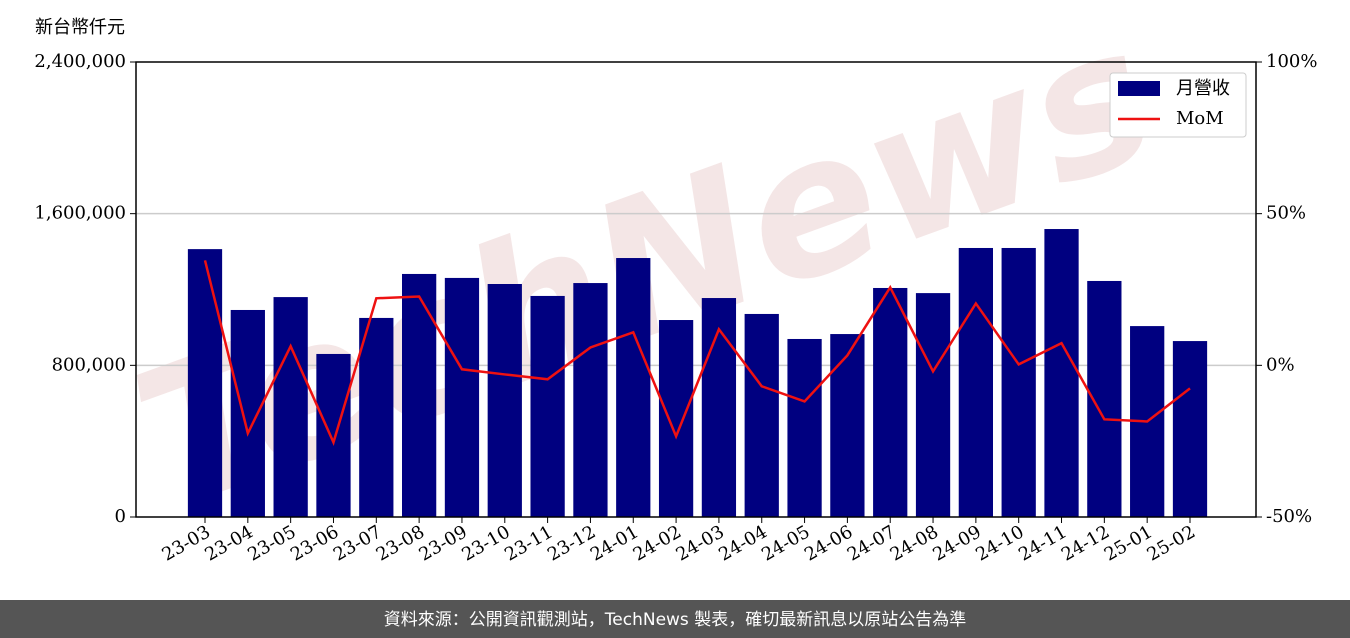 Image resolution: width=1350 pixels, height=638 pixels. What do you see at coordinates (699, 543) in the screenshot?
I see `x-tick-label: 24-03` at bounding box center [699, 543].